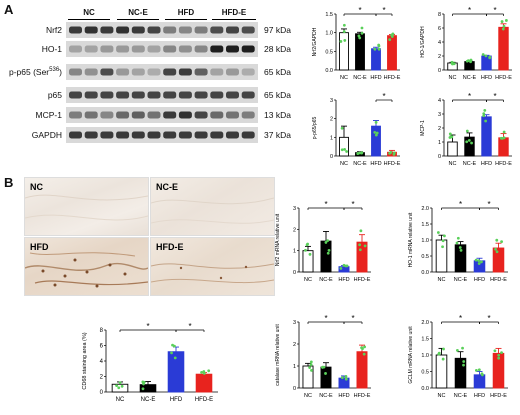 The height and width of the screenshot is (415, 520). Describe the element at coordinates (439, 29) in the screenshot. I see `y-tick-label: 6` at that location.